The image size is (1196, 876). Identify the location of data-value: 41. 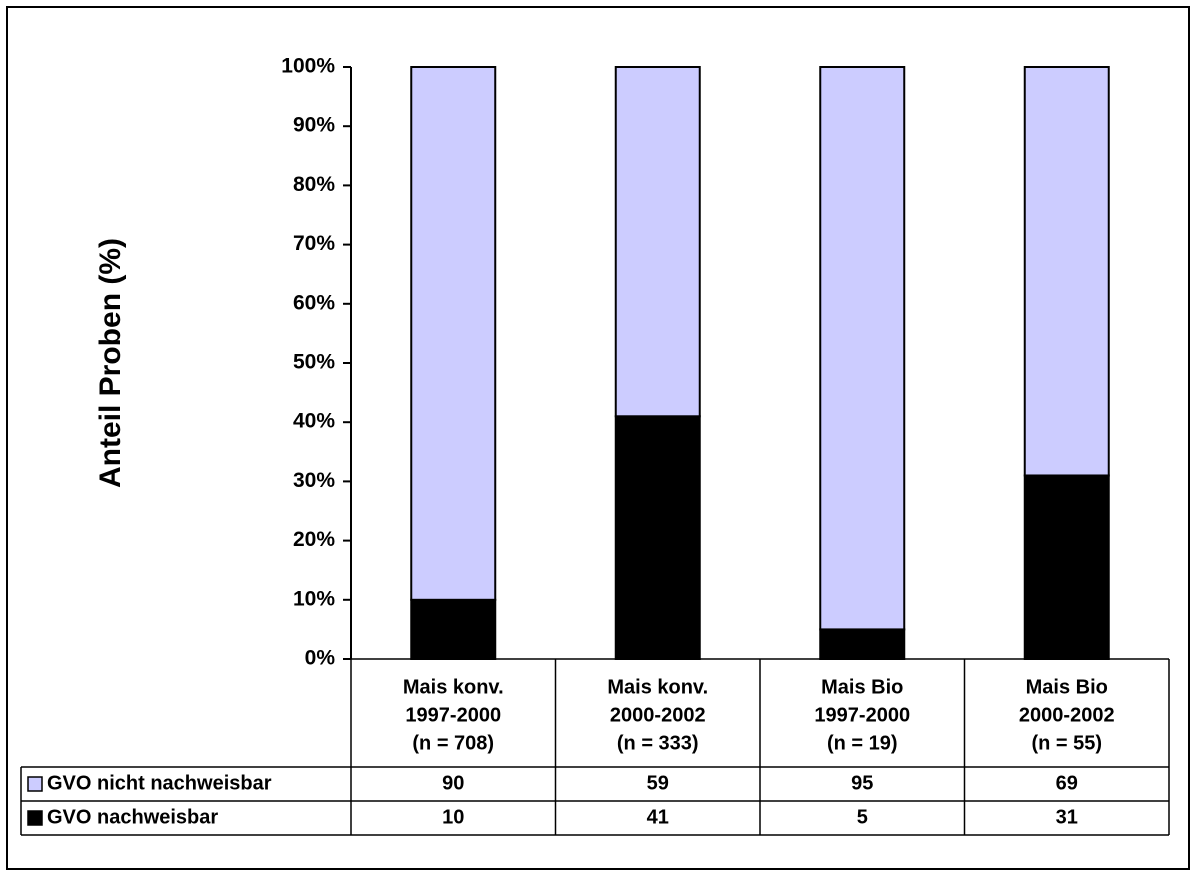
(658, 817).